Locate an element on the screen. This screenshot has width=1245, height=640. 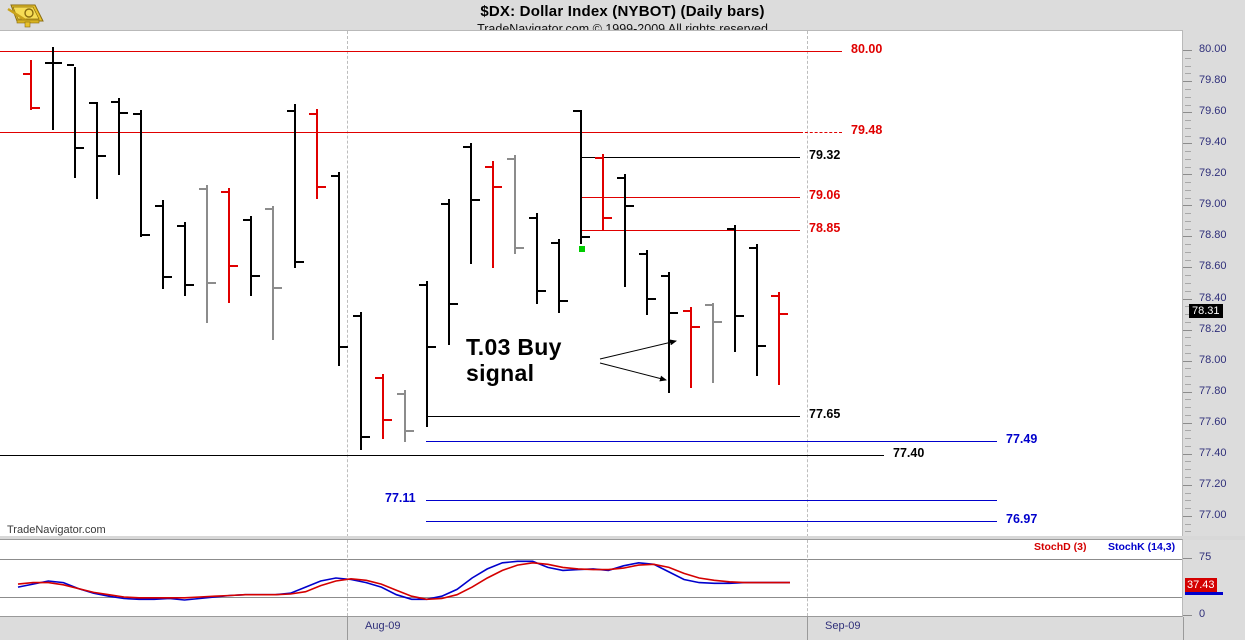
price-axis-label: 78.80 is located at coordinates (1213, 235).